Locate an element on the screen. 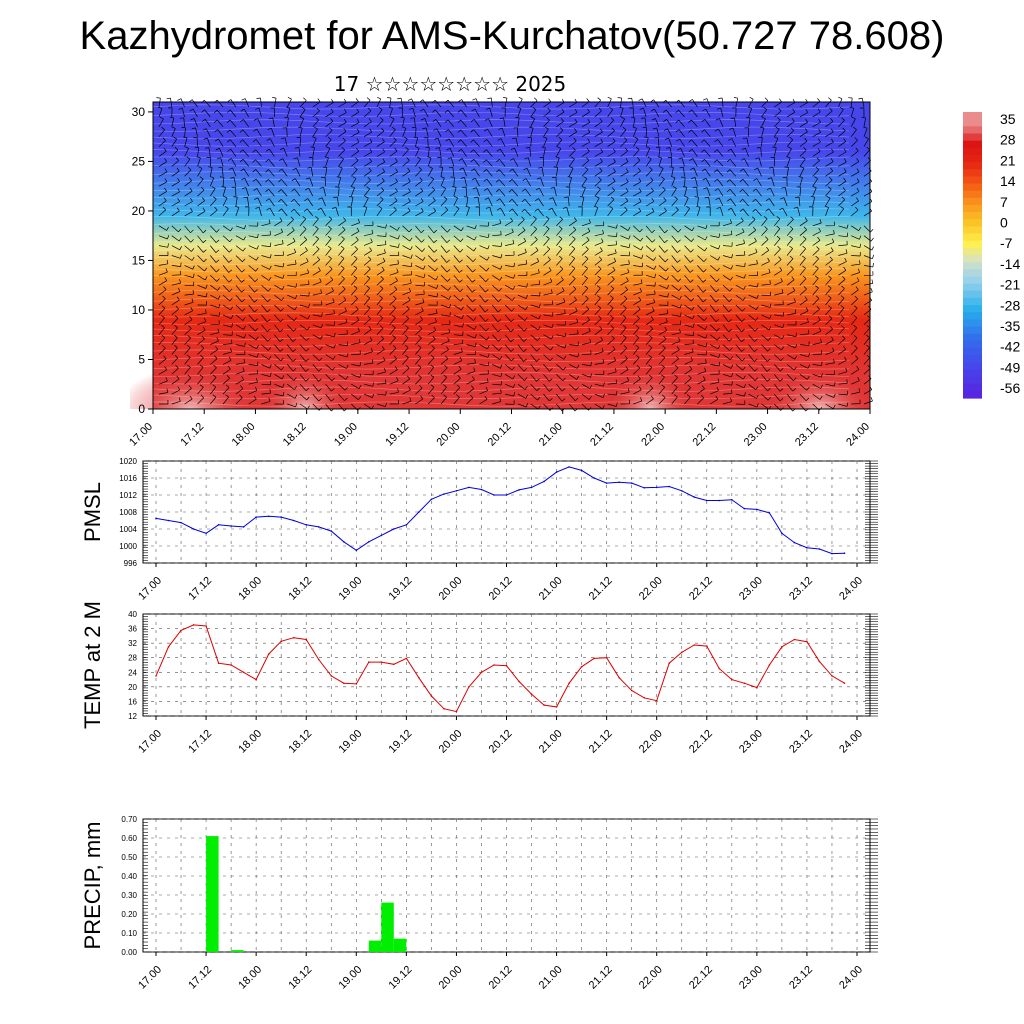 Image resolution: width=1024 pixels, height=1024 pixels. x-tick-label: 23.00 is located at coordinates (751, 589).